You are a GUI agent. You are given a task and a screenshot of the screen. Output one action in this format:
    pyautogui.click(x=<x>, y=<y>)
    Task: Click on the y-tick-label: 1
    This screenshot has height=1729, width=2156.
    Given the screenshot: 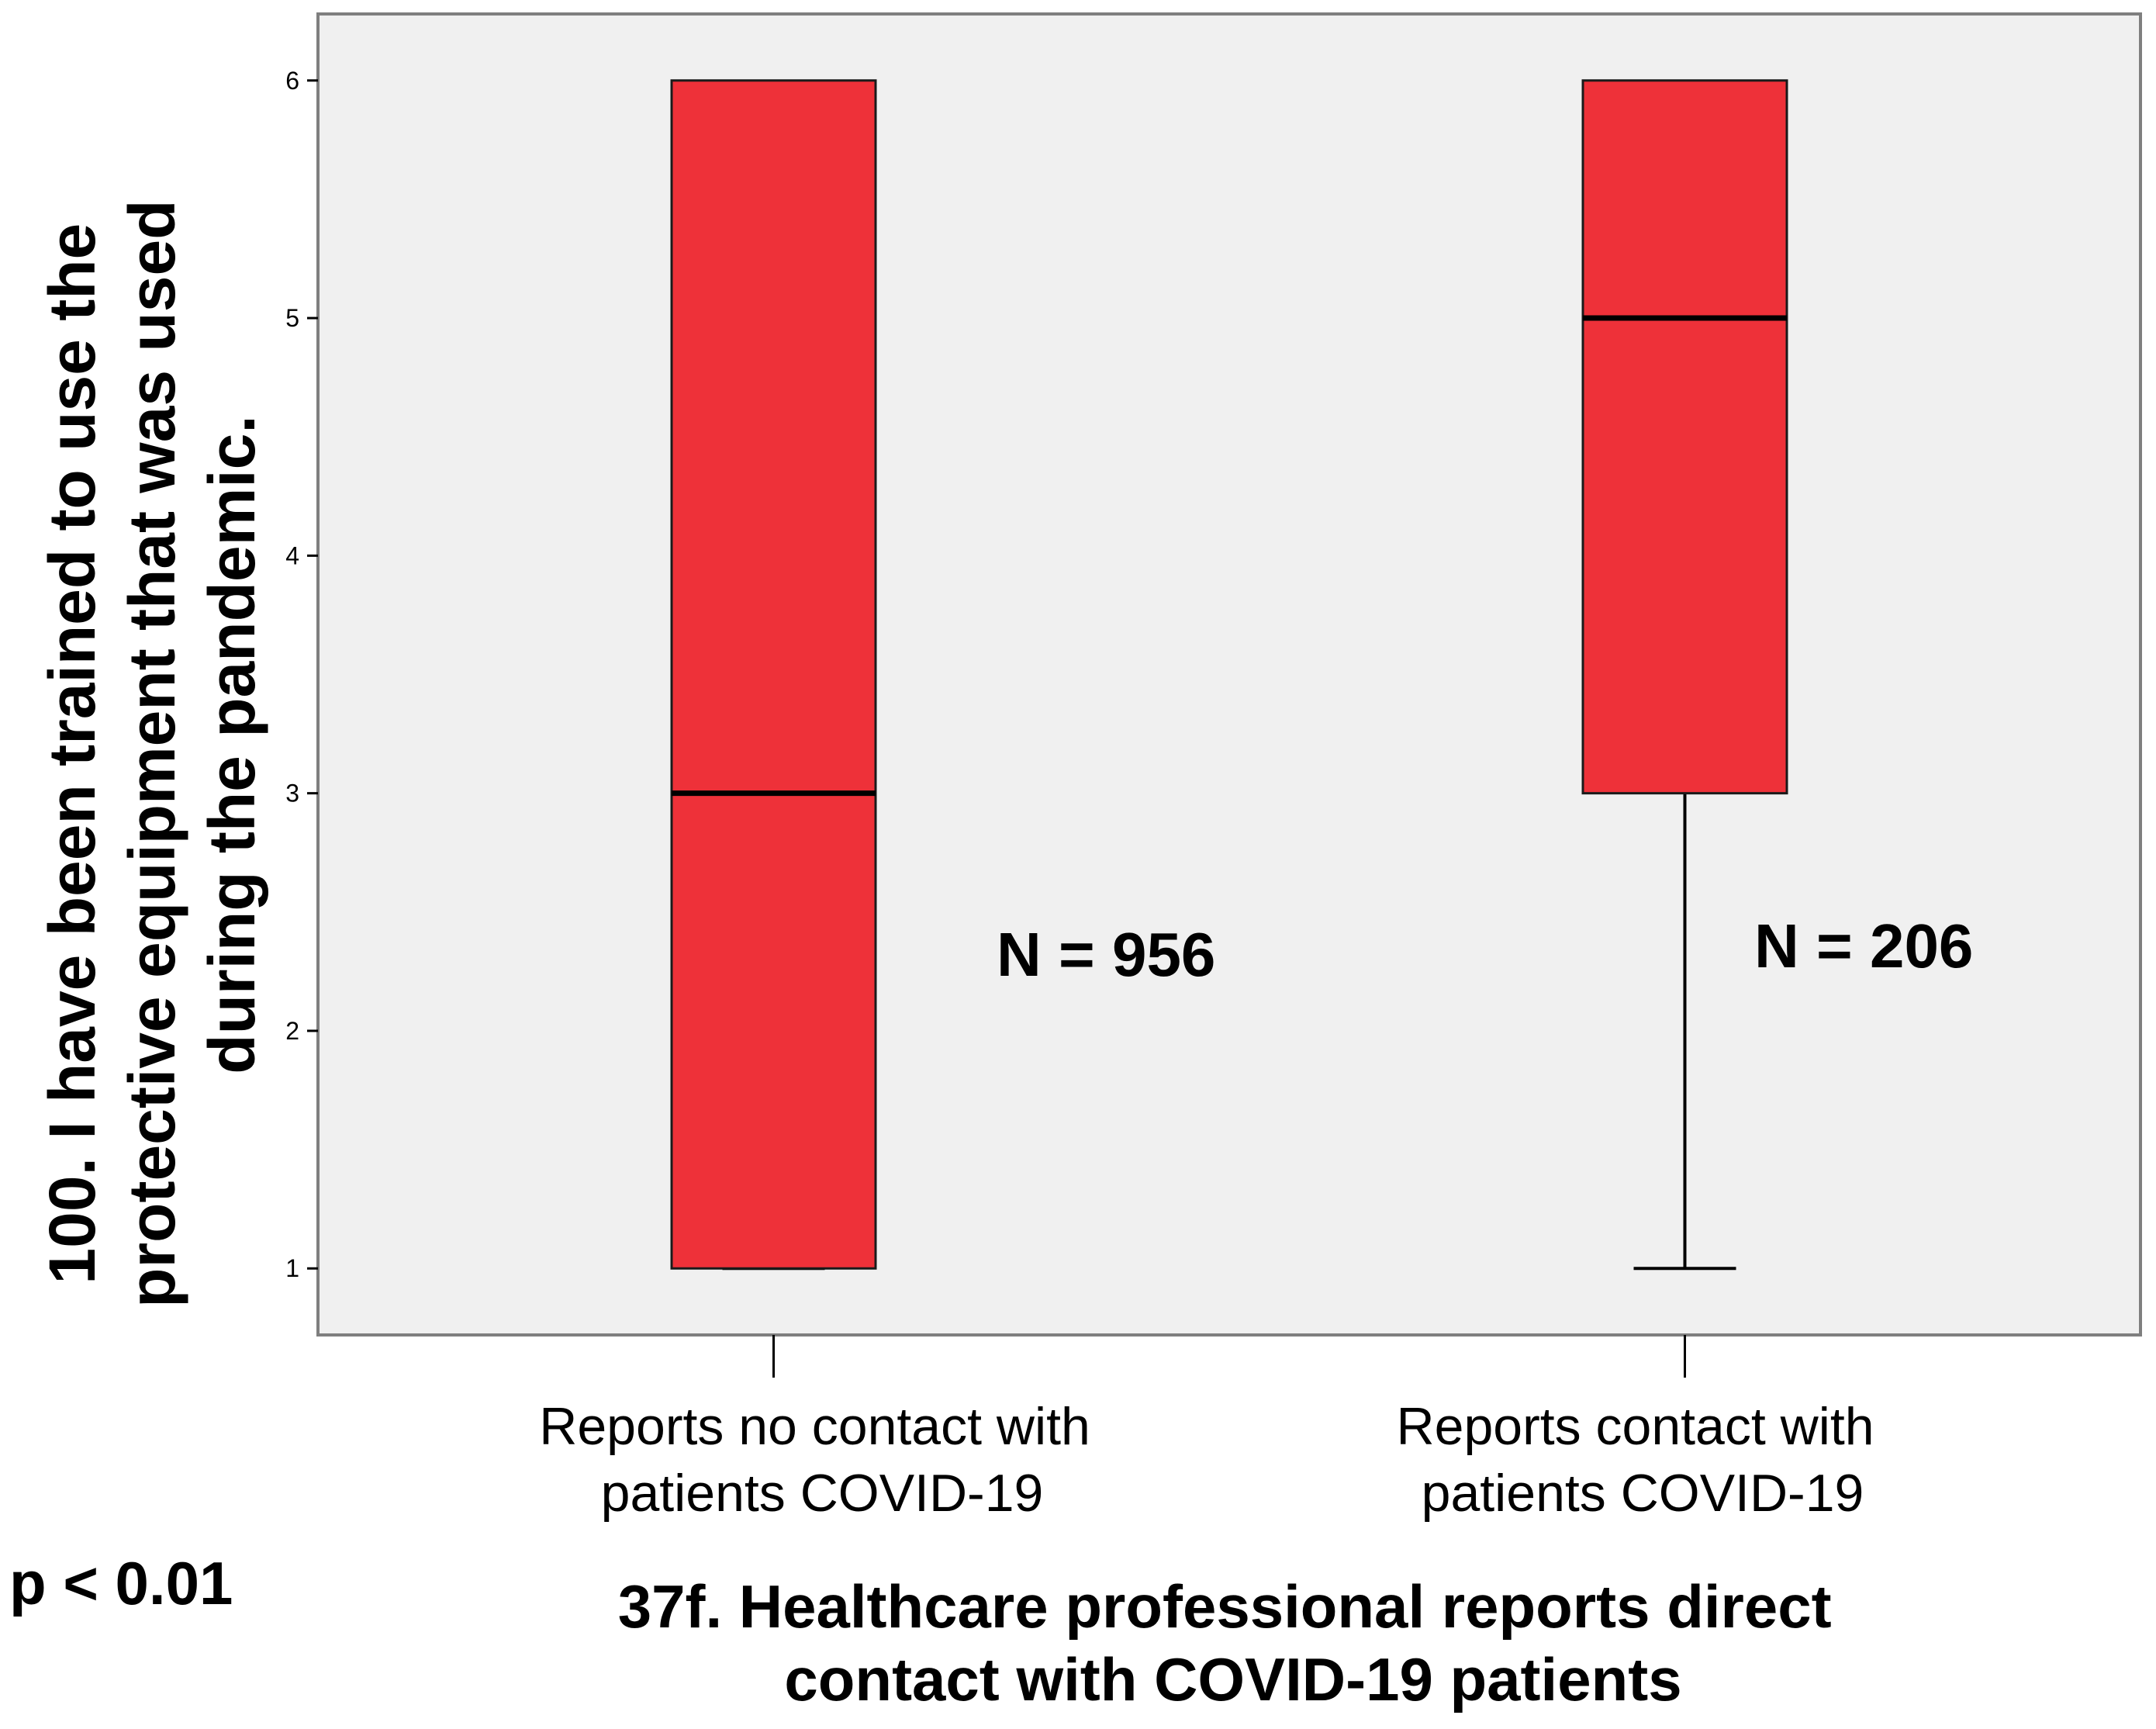 What is the action you would take?
    pyautogui.click(x=292, y=1268)
    